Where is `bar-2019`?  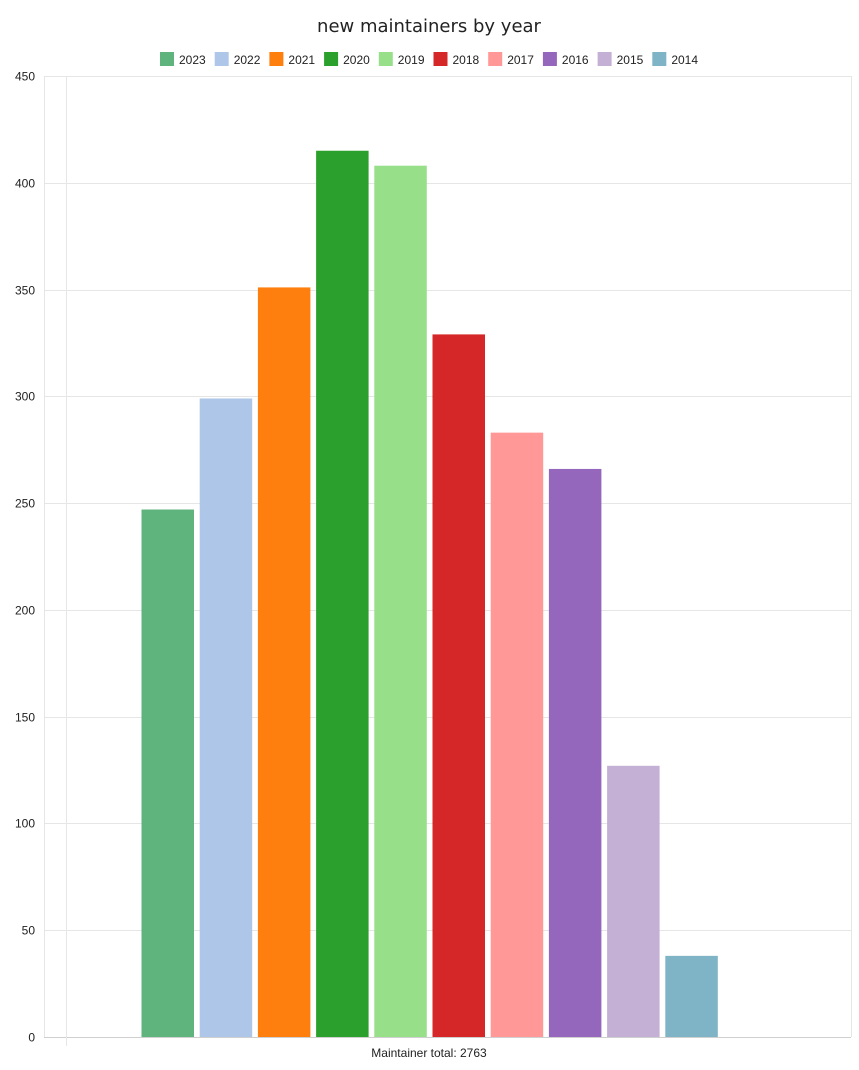
bar-2019 is located at coordinates (400, 601).